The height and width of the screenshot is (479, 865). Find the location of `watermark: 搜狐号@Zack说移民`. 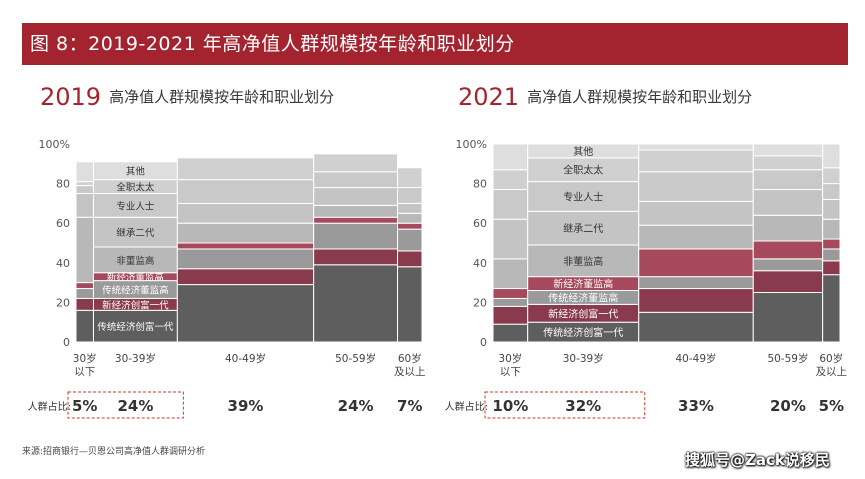

watermark: 搜狐号@Zack说移民 is located at coordinates (757, 460).